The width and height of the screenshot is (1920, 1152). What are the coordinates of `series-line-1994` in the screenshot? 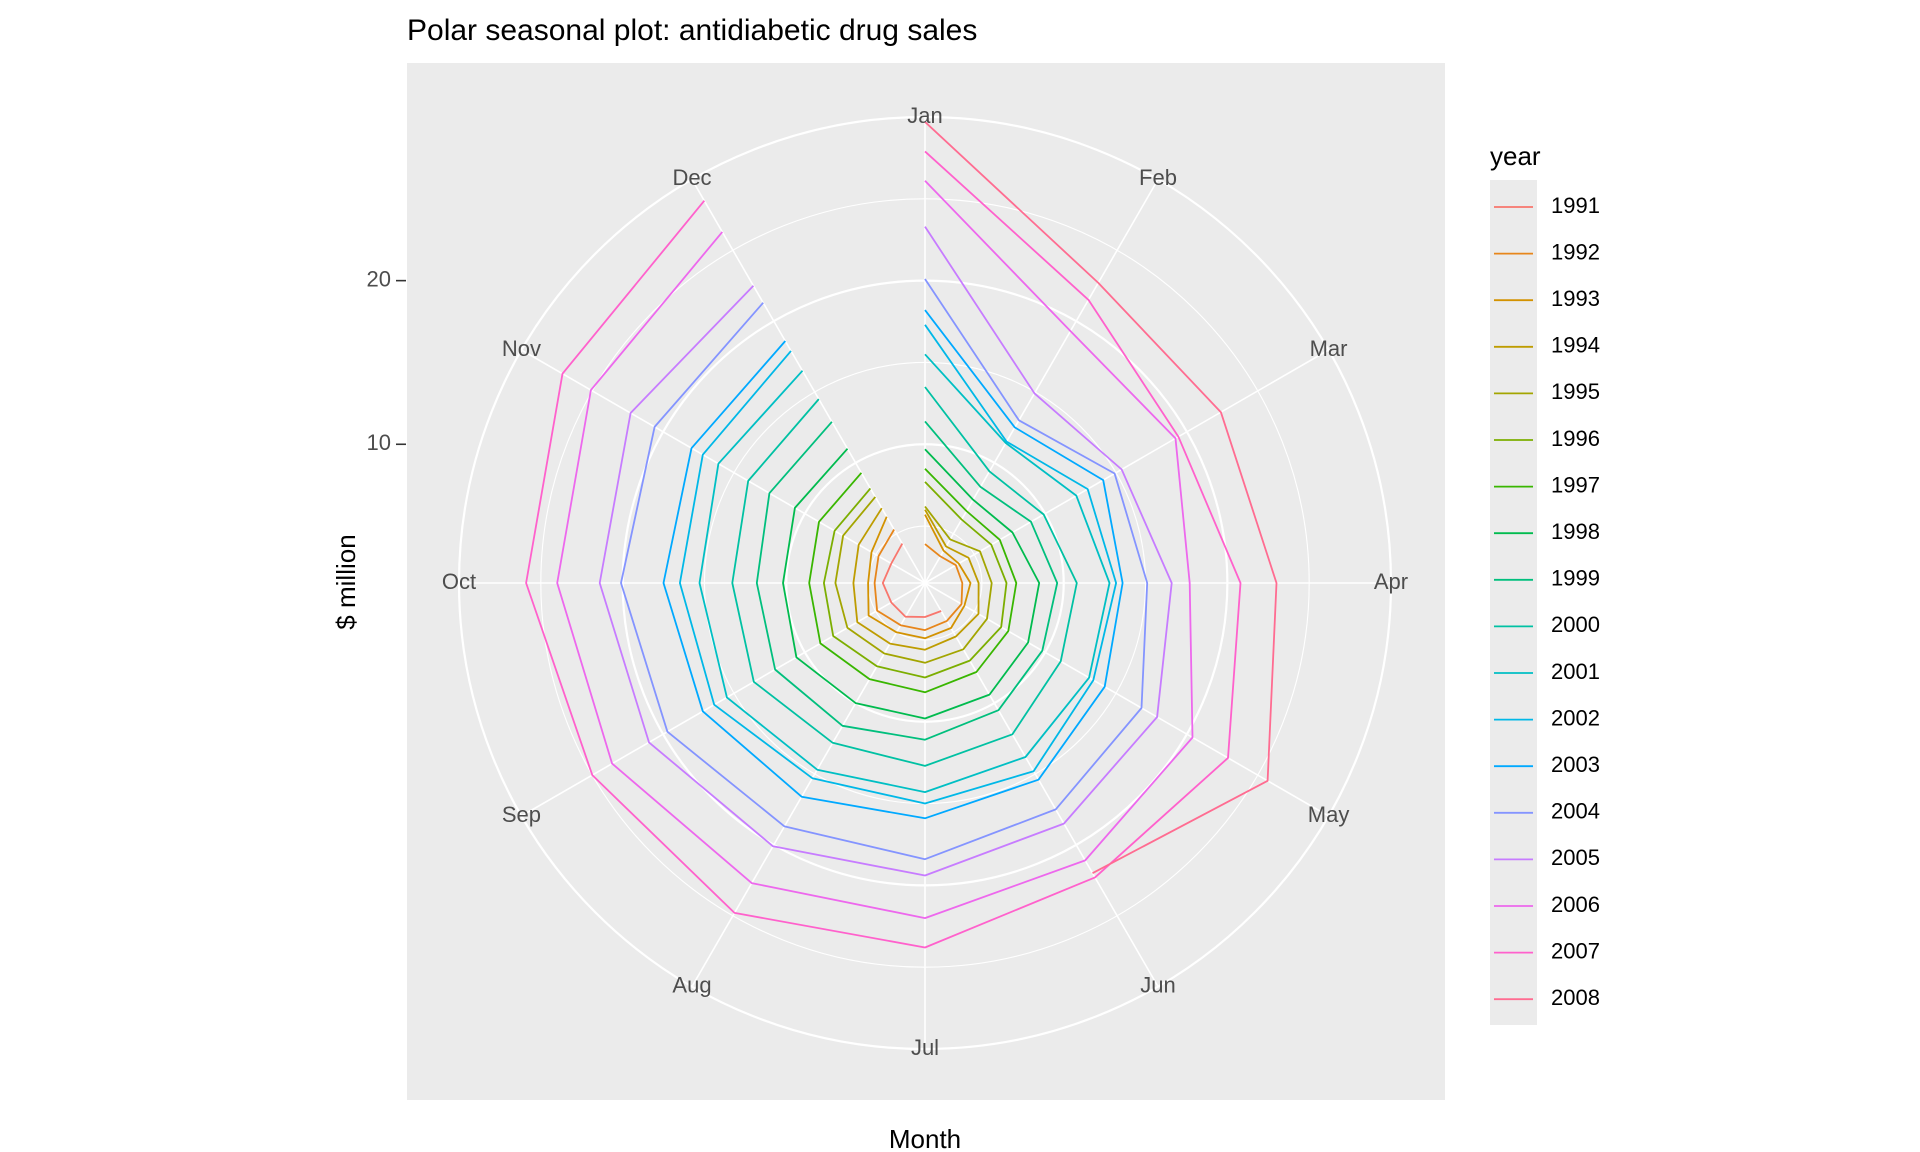 It's located at (916, 579).